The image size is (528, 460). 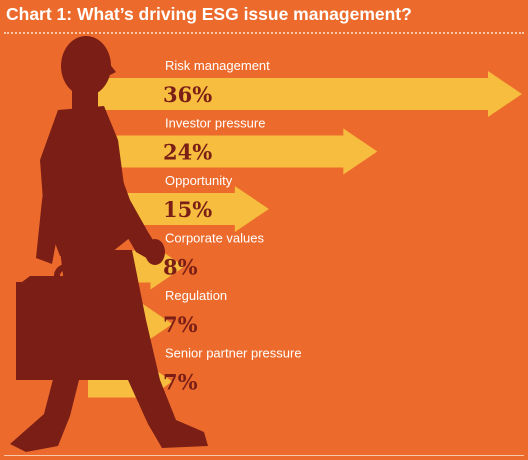 What do you see at coordinates (180, 324) in the screenshot?
I see `value-label-5: 7%` at bounding box center [180, 324].